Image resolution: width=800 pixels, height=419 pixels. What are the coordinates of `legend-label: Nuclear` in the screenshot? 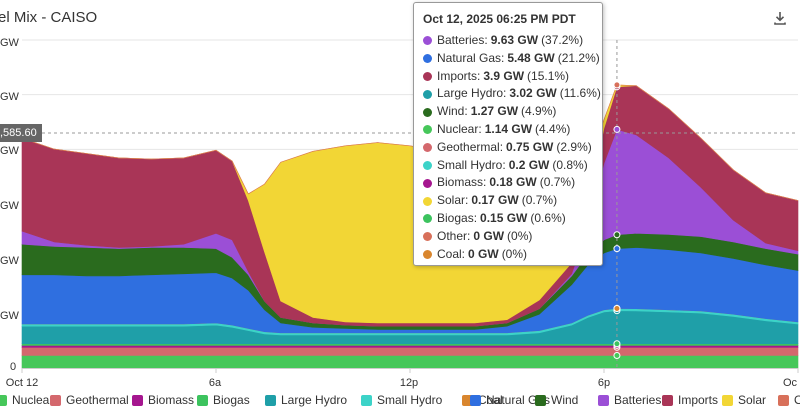 It's located at (33, 400).